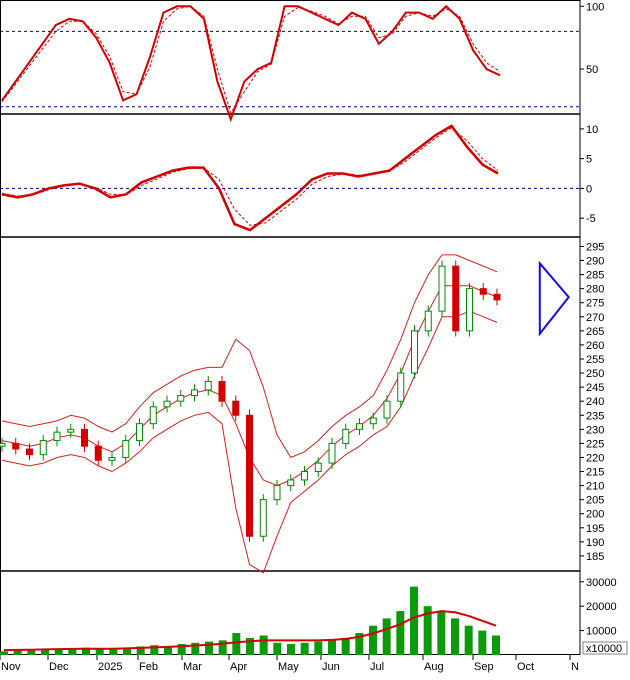 This screenshot has height=680, width=630. Describe the element at coordinates (250, 178) in the screenshot. I see `osc2-main-line` at that location.